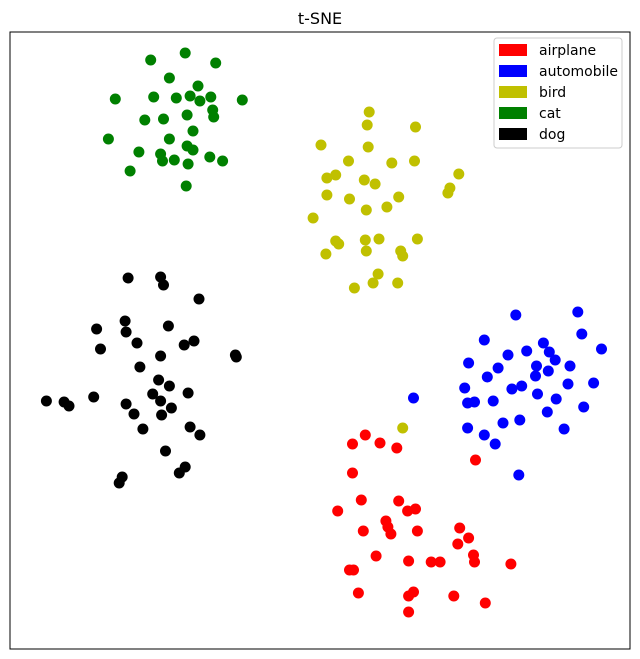  Describe the element at coordinates (552, 135) in the screenshot. I see `legend-label-dog: dog` at that location.